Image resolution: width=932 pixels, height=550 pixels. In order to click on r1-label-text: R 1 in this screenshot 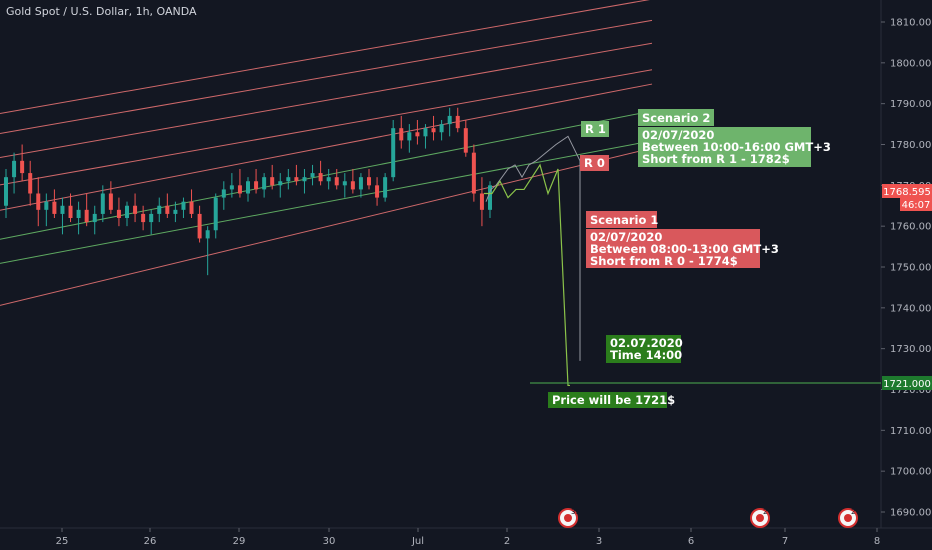, I will do `click(595, 129)`.